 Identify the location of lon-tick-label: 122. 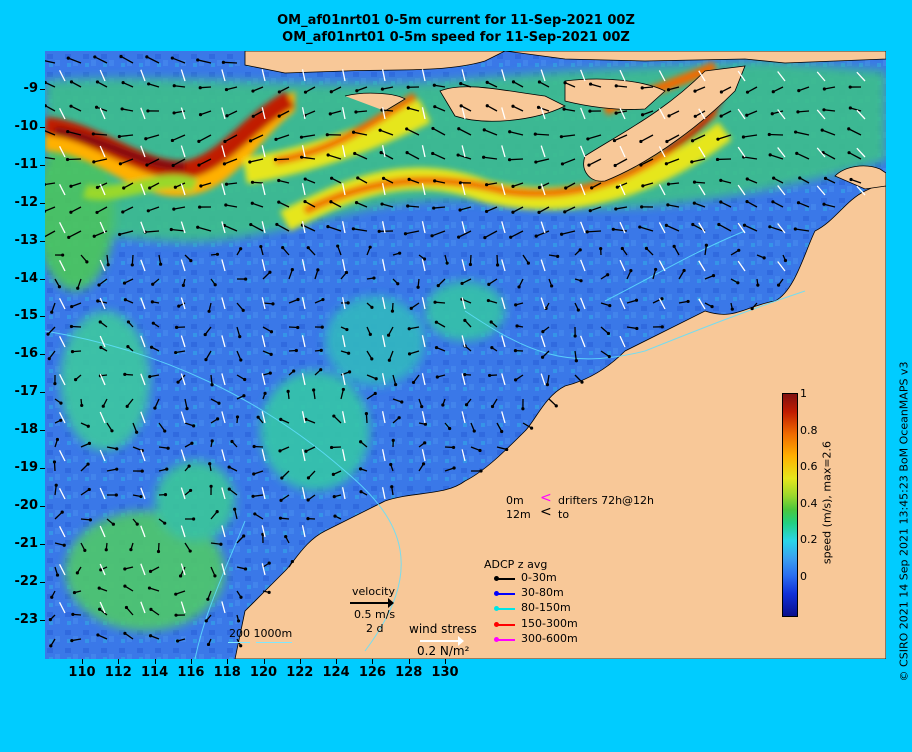
(300, 672).